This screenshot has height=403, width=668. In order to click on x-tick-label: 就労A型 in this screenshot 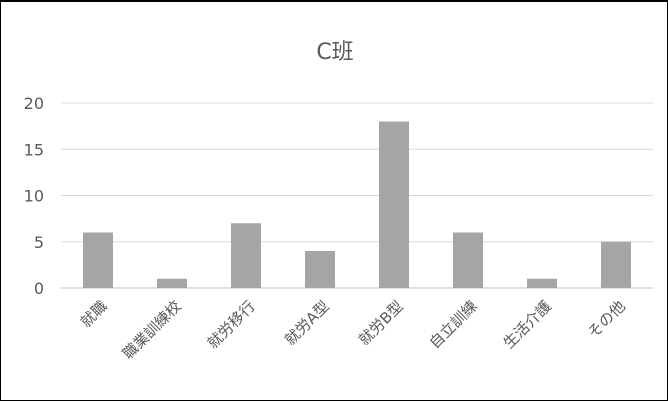, I will do `click(307, 323)`.